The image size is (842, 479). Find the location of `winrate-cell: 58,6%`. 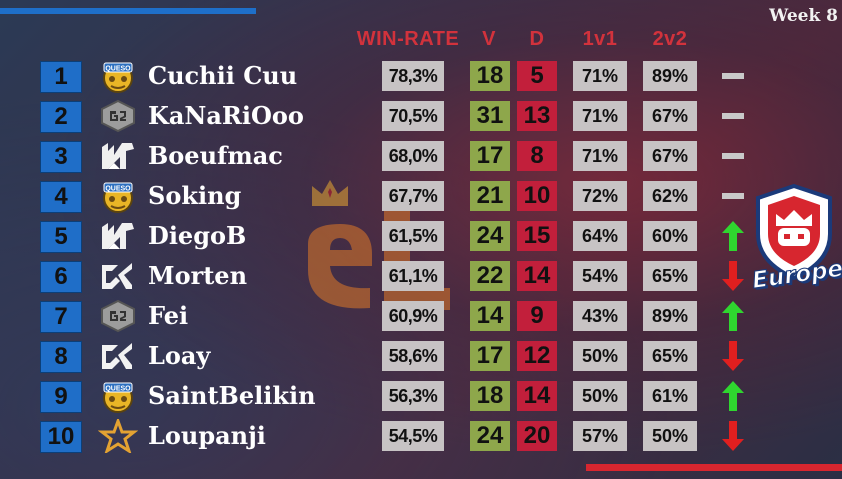

winrate-cell: 58,6% is located at coordinates (413, 356).